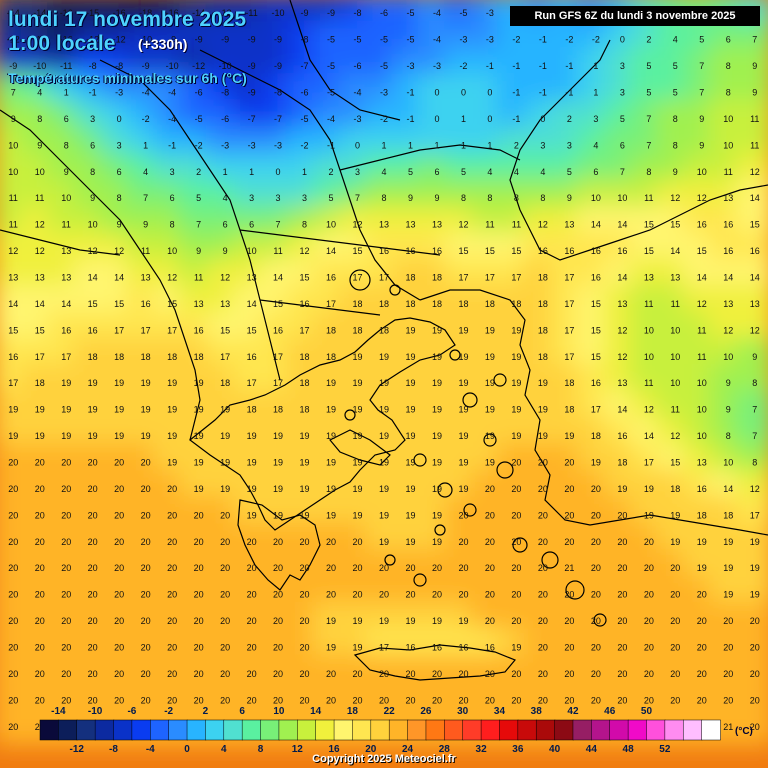 Image resolution: width=768 pixels, height=768 pixels. I want to click on forecast-date: lundi 17 novembre 2025, so click(127, 19).